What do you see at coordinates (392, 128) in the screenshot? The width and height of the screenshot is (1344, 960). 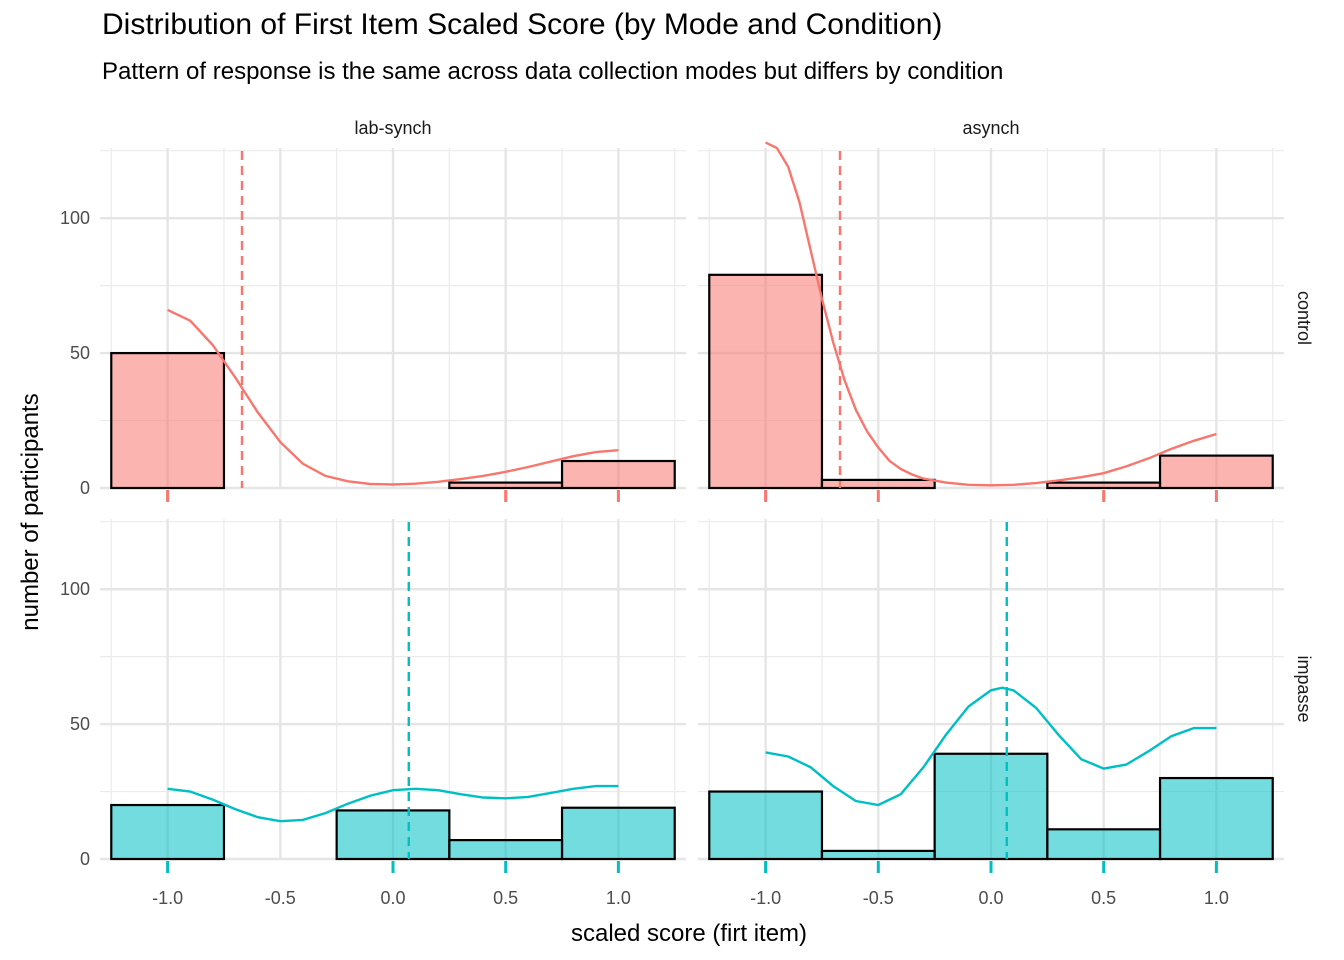 I see `strip-label-lab-synch: lab-synch` at bounding box center [392, 128].